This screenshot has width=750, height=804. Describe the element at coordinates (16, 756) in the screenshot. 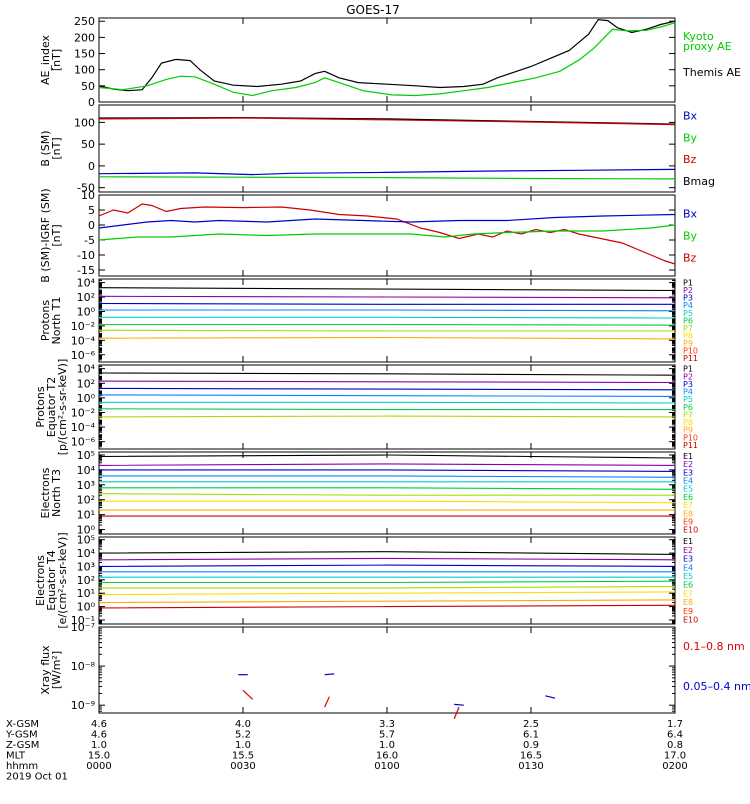

I see `x-row-label: MLT` at that location.